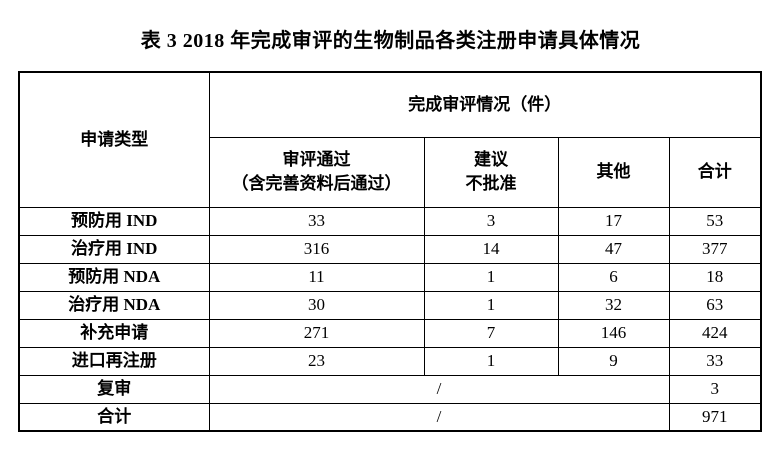  What do you see at coordinates (715, 172) in the screenshot?
I see `column-header-total: 合计` at bounding box center [715, 172].